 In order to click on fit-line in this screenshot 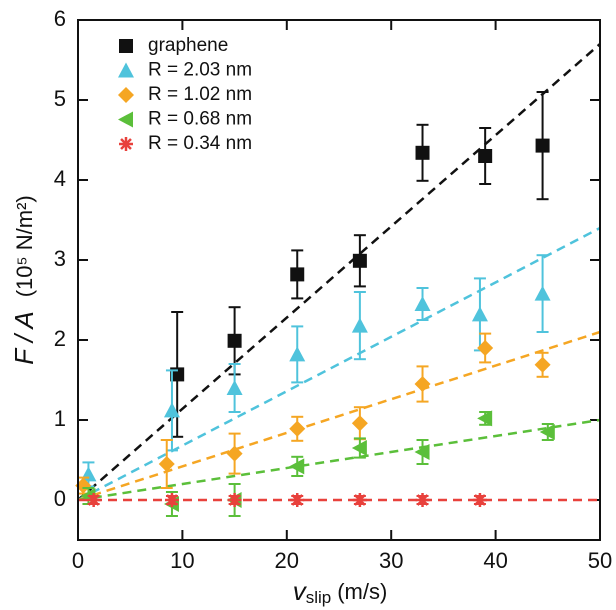, I will do `click(339, 460)`.